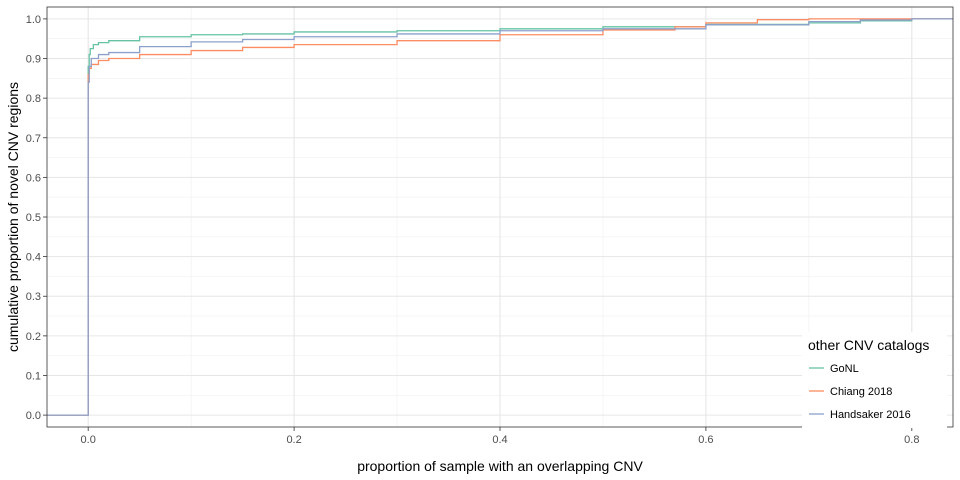  I want to click on legend-label: Chiang 2018, so click(861, 392).